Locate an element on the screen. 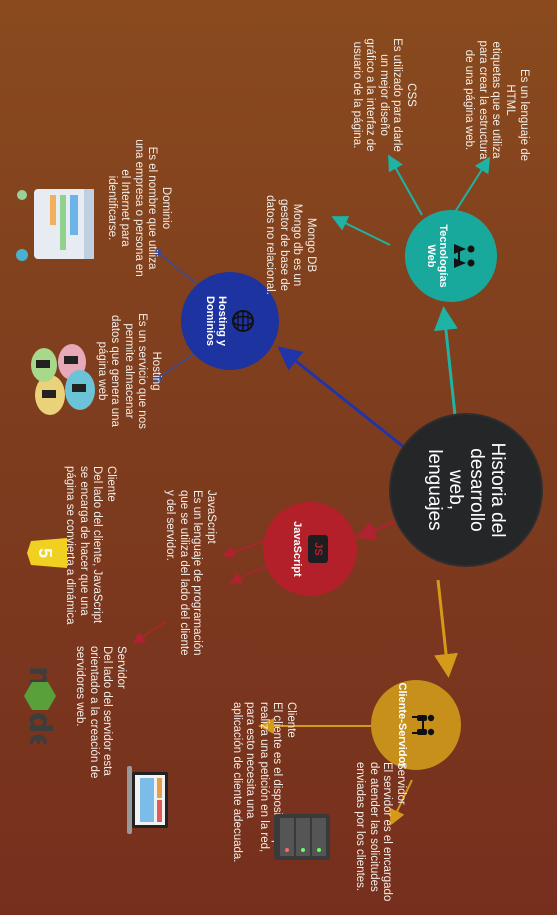  web-tech-node: Tecnologías Web is located at coordinates (451, 256).